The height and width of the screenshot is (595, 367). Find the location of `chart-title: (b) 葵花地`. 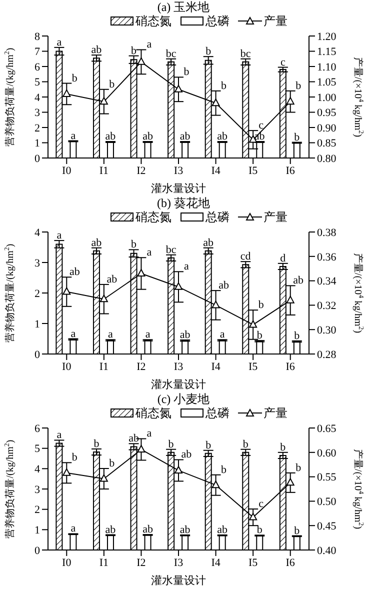

chart-title: (b) 葵花地 is located at coordinates (183, 203).